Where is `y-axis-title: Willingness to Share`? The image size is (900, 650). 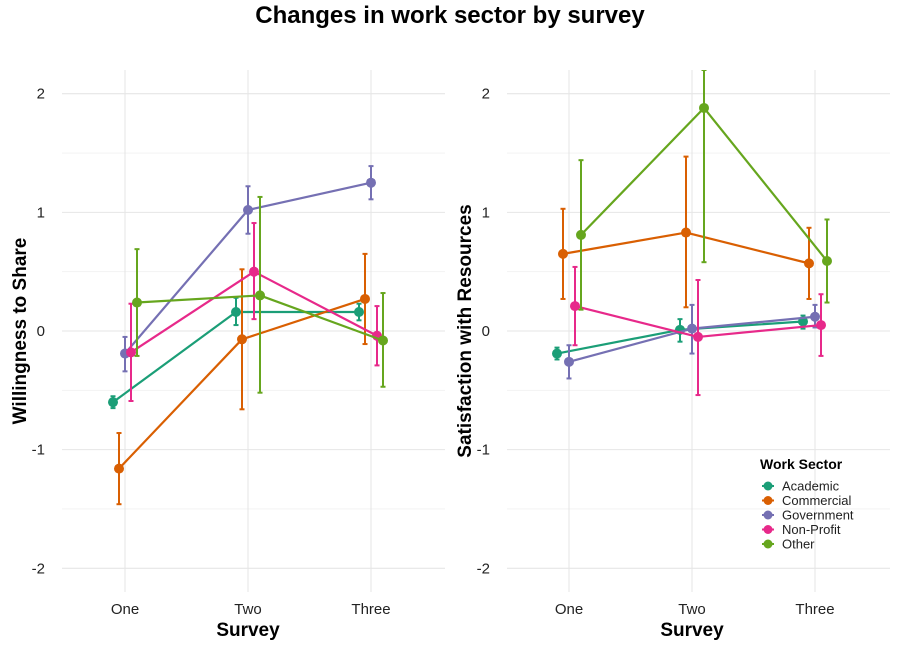 y-axis-title: Willingness to Share is located at coordinates (20, 331).